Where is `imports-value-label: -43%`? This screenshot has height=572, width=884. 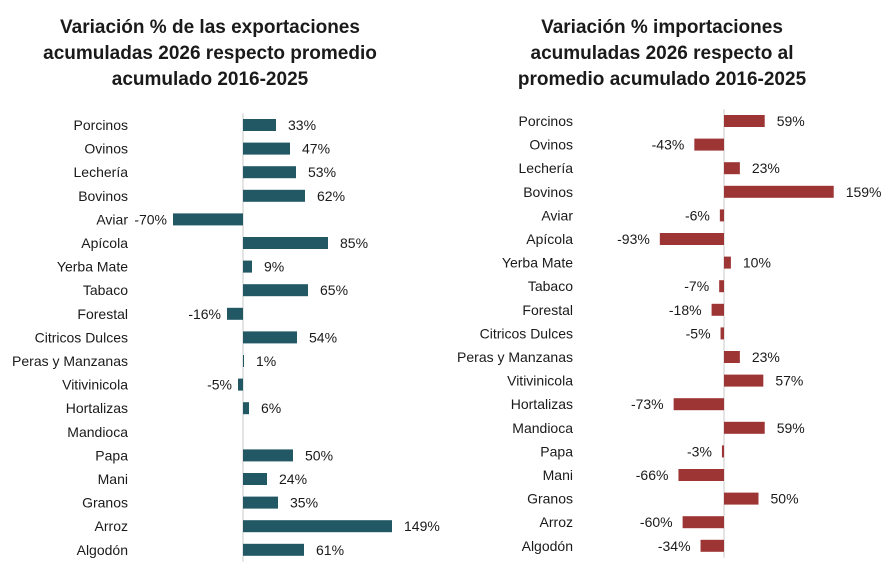
imports-value-label: -43% is located at coordinates (668, 145).